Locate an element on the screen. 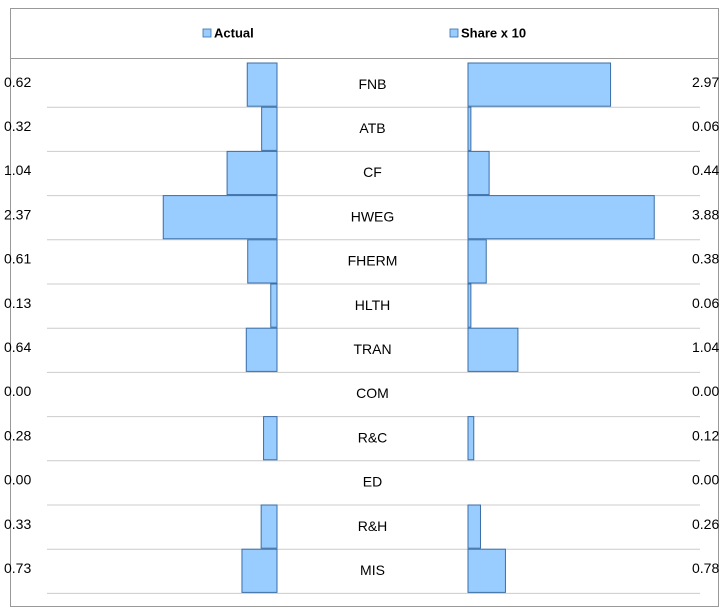 Image resolution: width=723 pixels, height=609 pixels. value-label: 0.44 is located at coordinates (705, 170).